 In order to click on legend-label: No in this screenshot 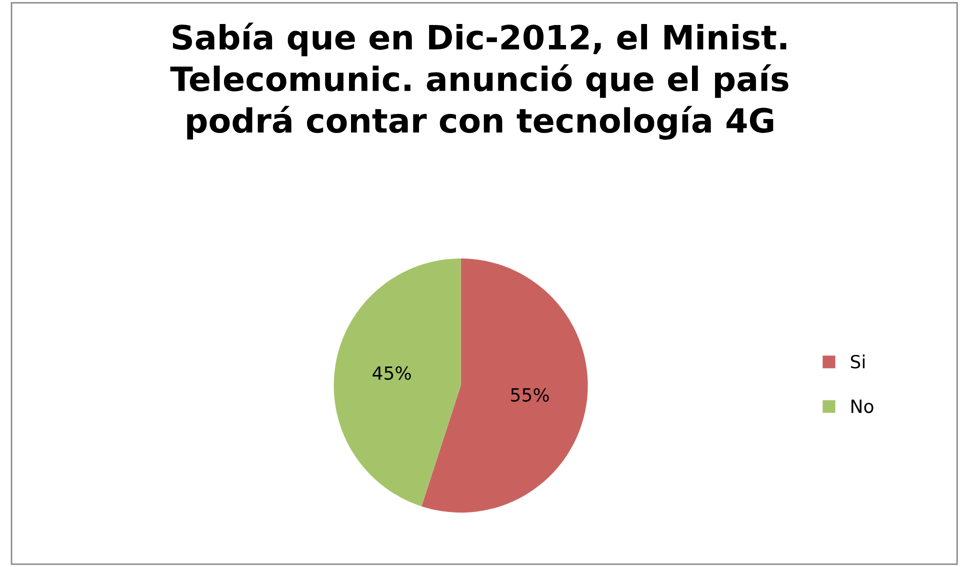, I will do `click(863, 407)`.